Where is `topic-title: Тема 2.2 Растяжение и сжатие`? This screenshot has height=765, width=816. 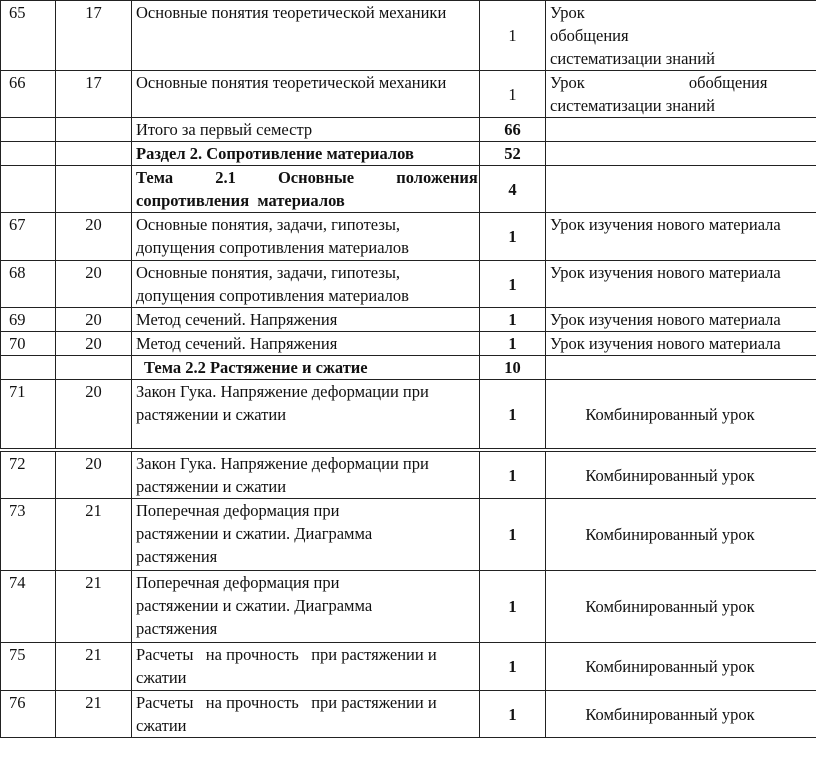 topic-title: Тема 2.2 Растяжение и сжатие is located at coordinates (305, 367).